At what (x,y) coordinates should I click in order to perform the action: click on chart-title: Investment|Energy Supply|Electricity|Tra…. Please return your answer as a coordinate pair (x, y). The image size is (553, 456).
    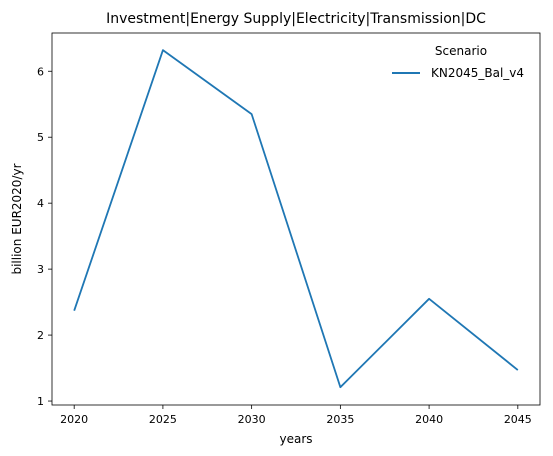
    Looking at the image, I should click on (296, 19).